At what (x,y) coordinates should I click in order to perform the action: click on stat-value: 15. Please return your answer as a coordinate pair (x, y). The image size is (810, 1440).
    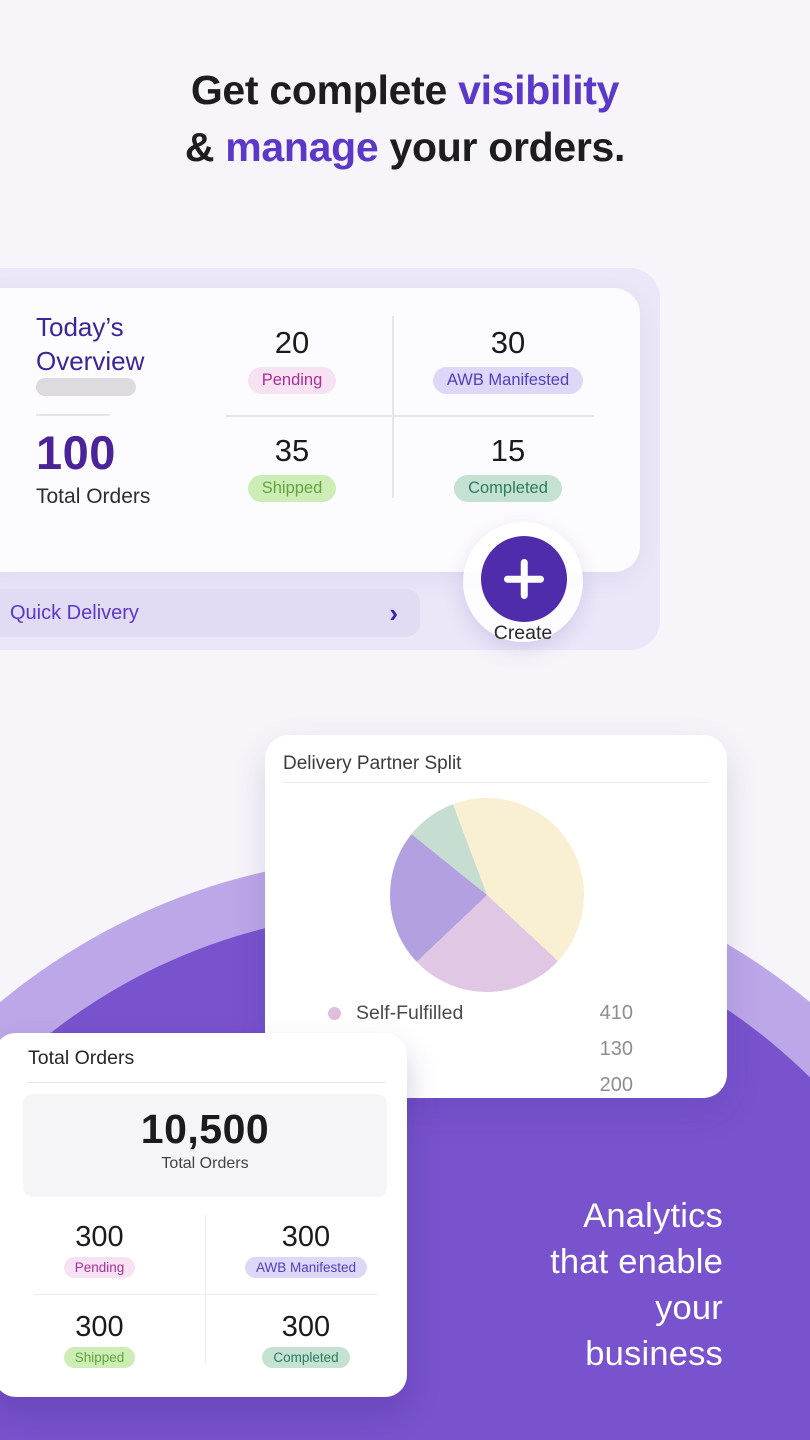
    Looking at the image, I should click on (508, 450).